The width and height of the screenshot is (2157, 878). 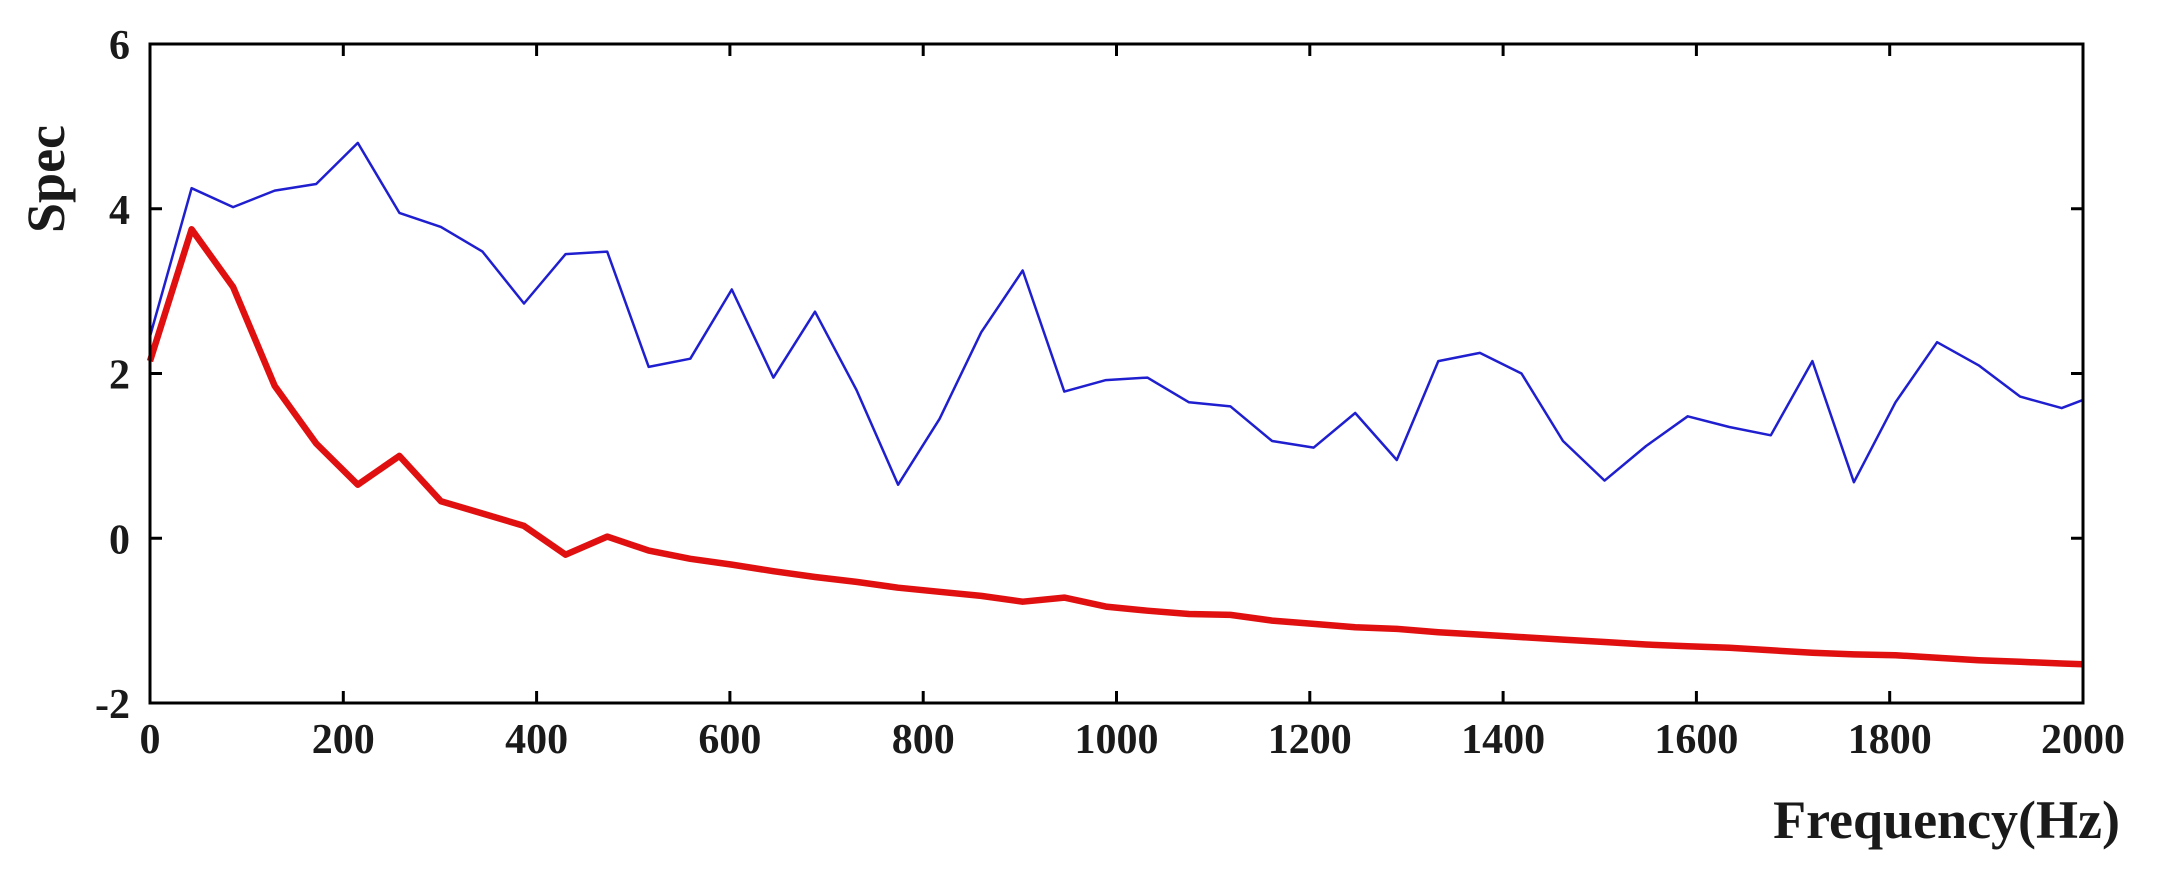 I want to click on y-tick-label: 4, so click(x=119, y=211).